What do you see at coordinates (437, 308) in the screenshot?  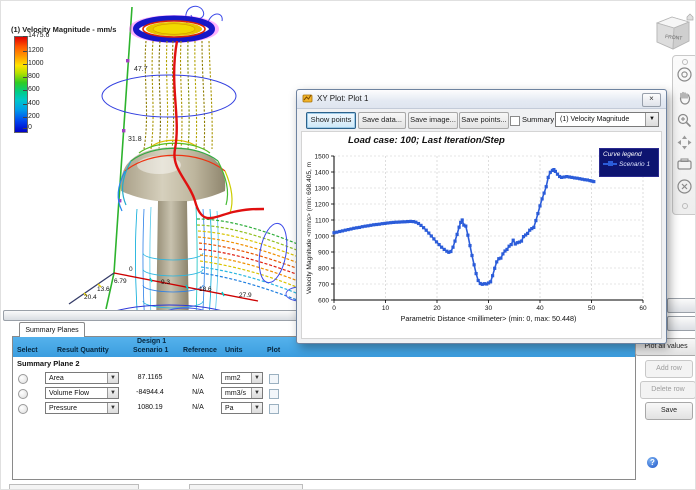 I see `svg-text: 20` at bounding box center [437, 308].